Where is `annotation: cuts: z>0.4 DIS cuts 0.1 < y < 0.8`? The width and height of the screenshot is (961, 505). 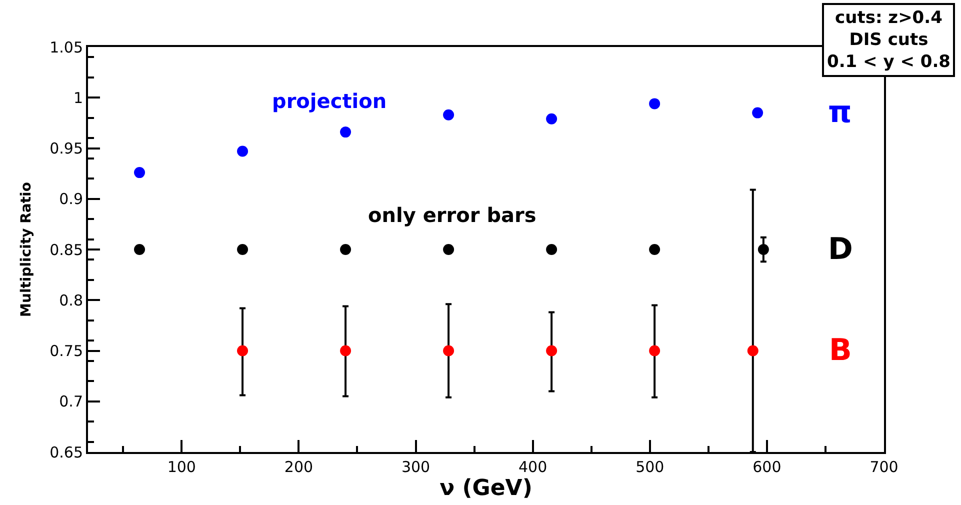
annotation: cuts: z>0.4 DIS cuts 0.1 < y < 0.8 is located at coordinates (888, 40).